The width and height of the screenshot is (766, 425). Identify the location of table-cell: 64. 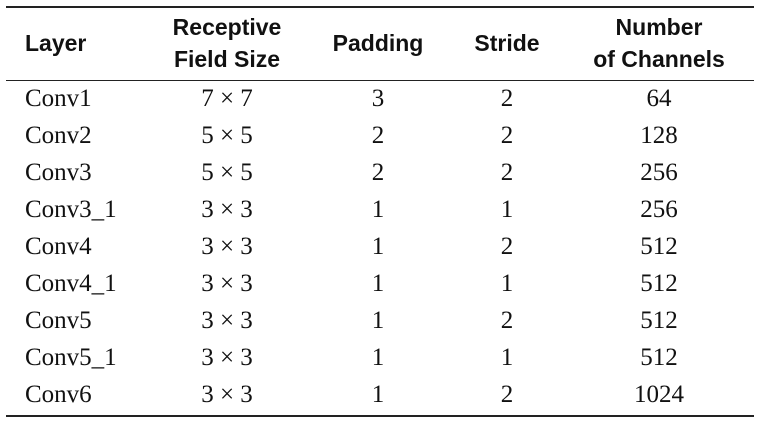
(659, 98).